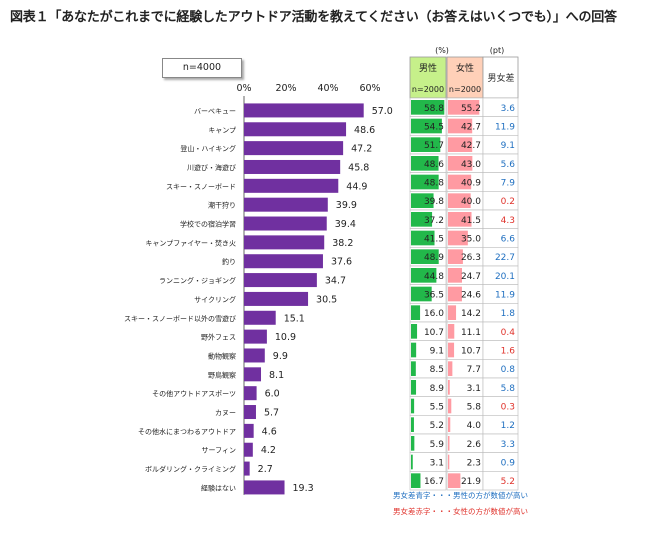 The width and height of the screenshot is (650, 538). What do you see at coordinates (465, 68) in the screenshot?
I see `female-header-label: 女性` at bounding box center [465, 68].